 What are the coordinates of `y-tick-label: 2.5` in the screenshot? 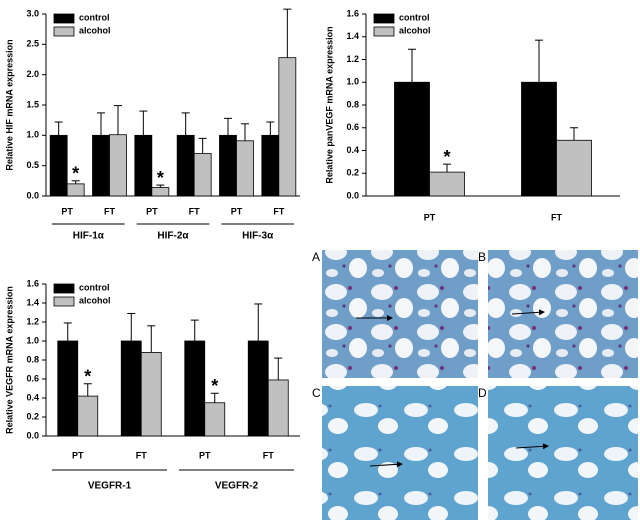 It's located at (32, 44).